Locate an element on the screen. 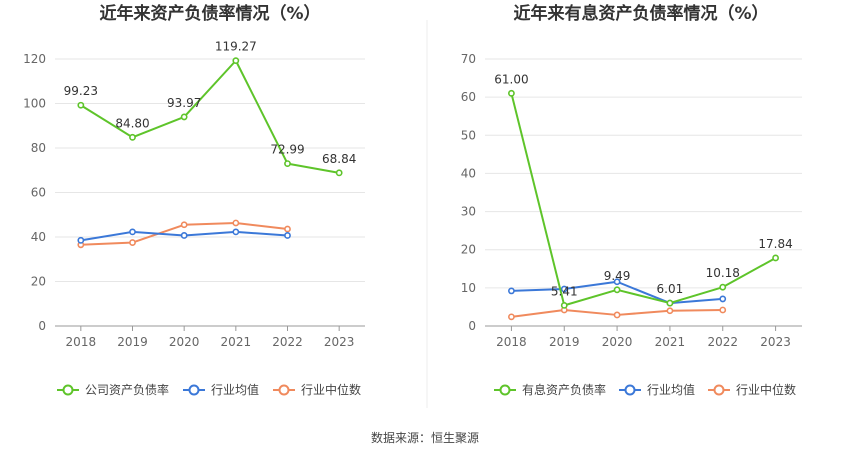 The image size is (850, 458). data-label: 6.01 is located at coordinates (670, 289).